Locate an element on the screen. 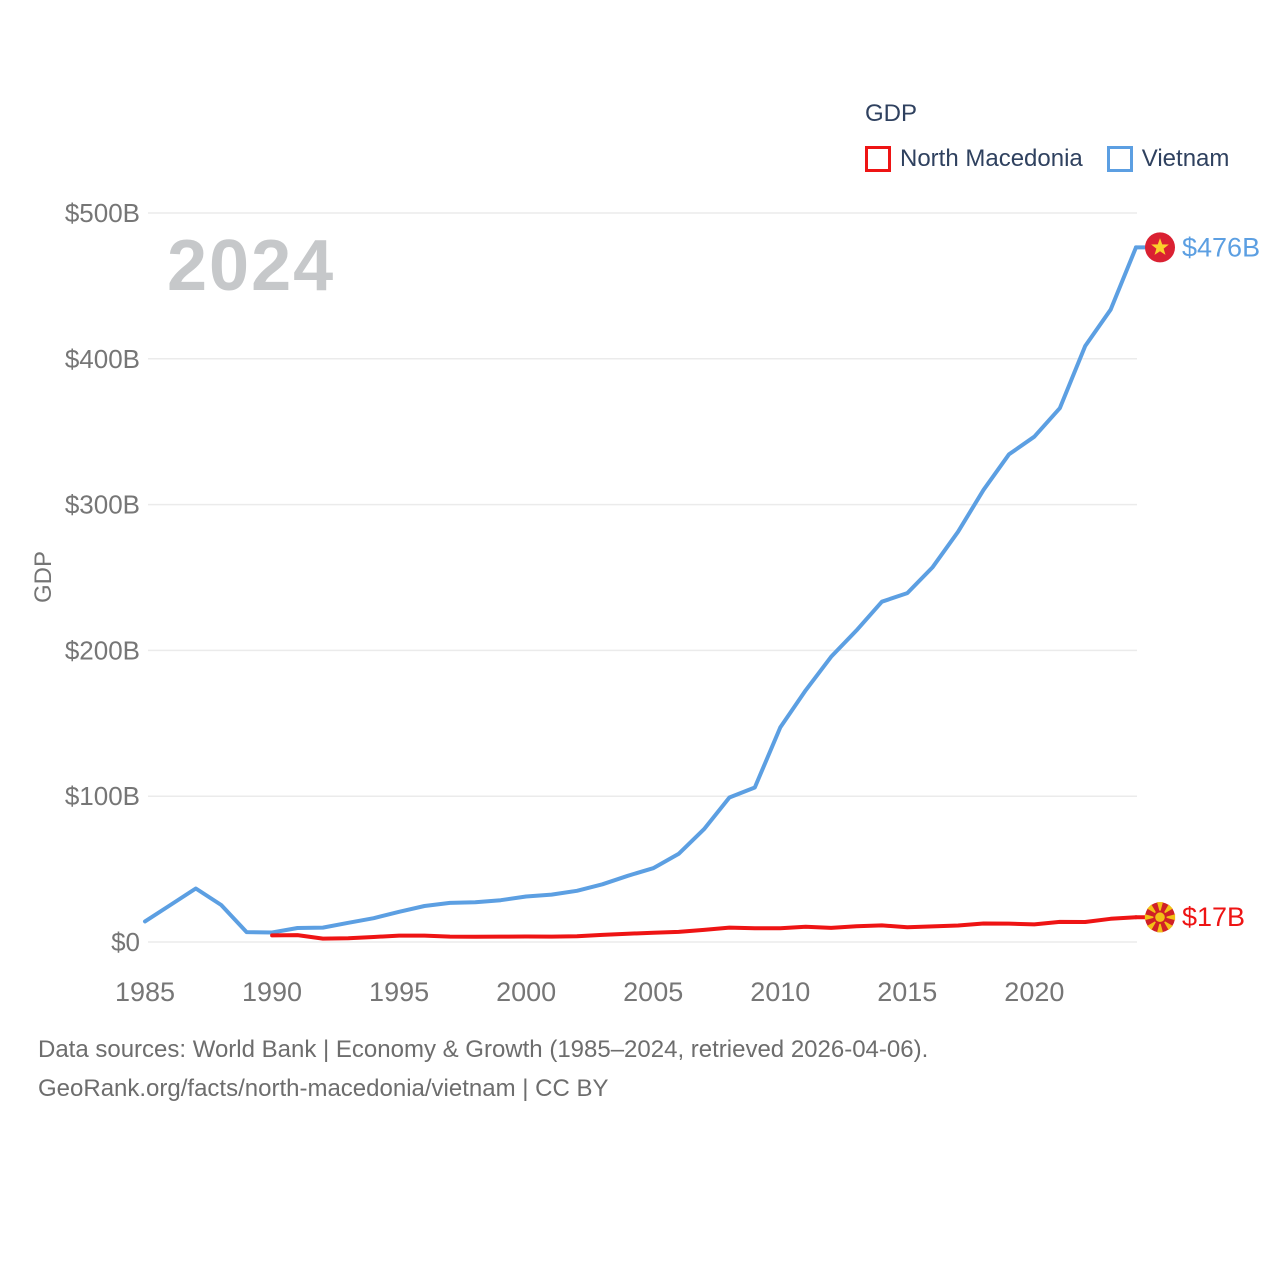  x-tick-label: 2015 is located at coordinates (907, 992).